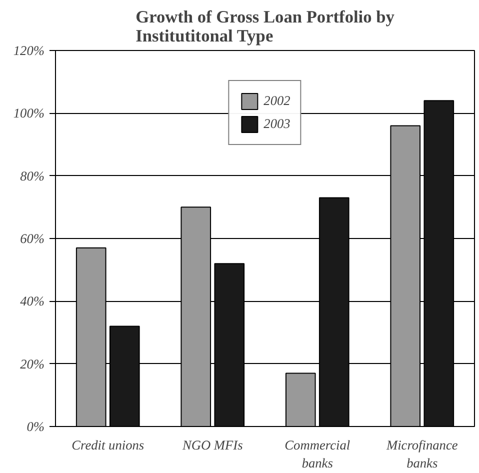  What do you see at coordinates (421, 454) in the screenshot?
I see `x-tick-label: Microfinance banks` at bounding box center [421, 454].